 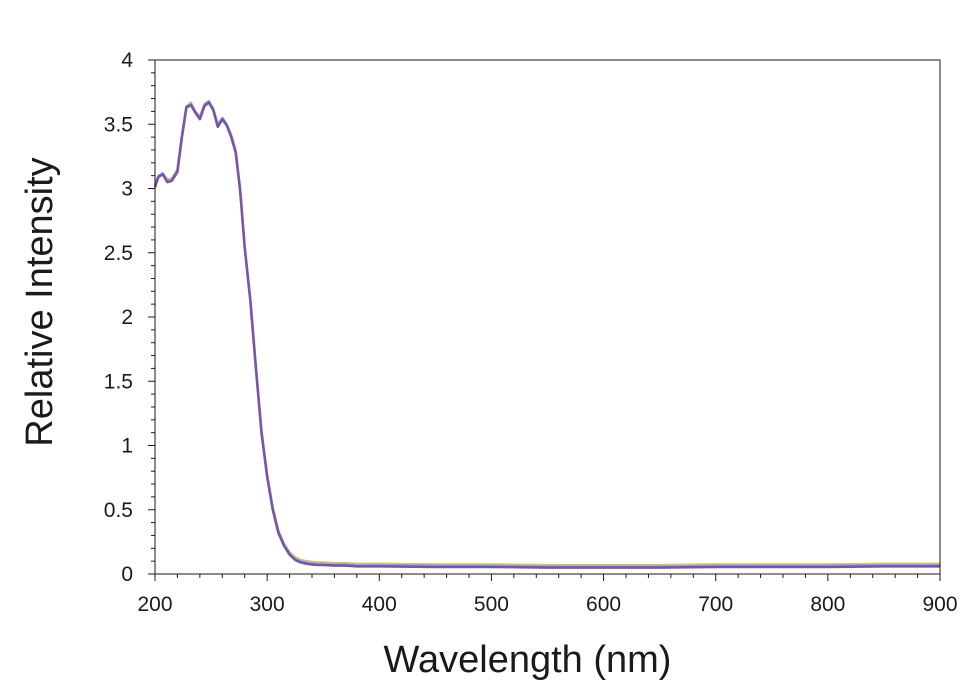 What do you see at coordinates (40, 301) in the screenshot?
I see `y-axis-title: Relative Intensity` at bounding box center [40, 301].